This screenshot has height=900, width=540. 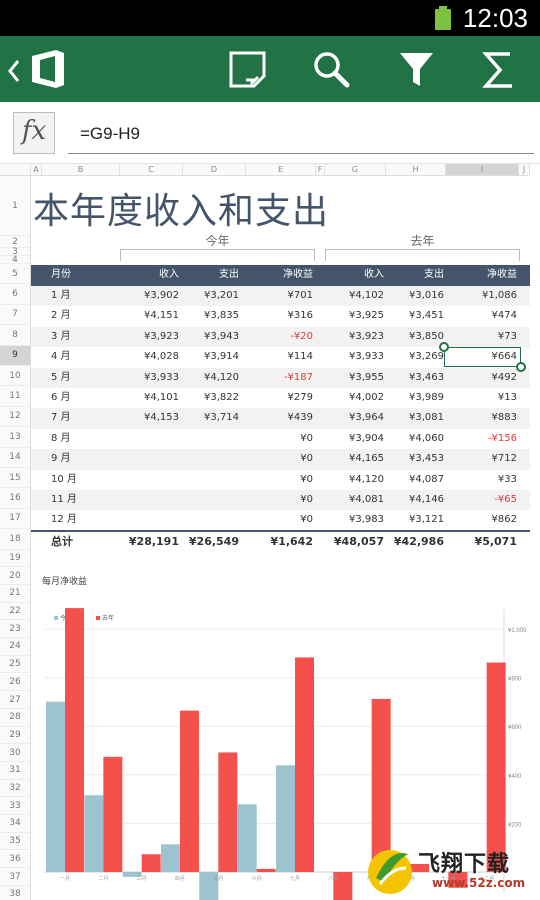 What do you see at coordinates (300, 397) in the screenshot?
I see `table-cell-e: ¥279` at bounding box center [300, 397].